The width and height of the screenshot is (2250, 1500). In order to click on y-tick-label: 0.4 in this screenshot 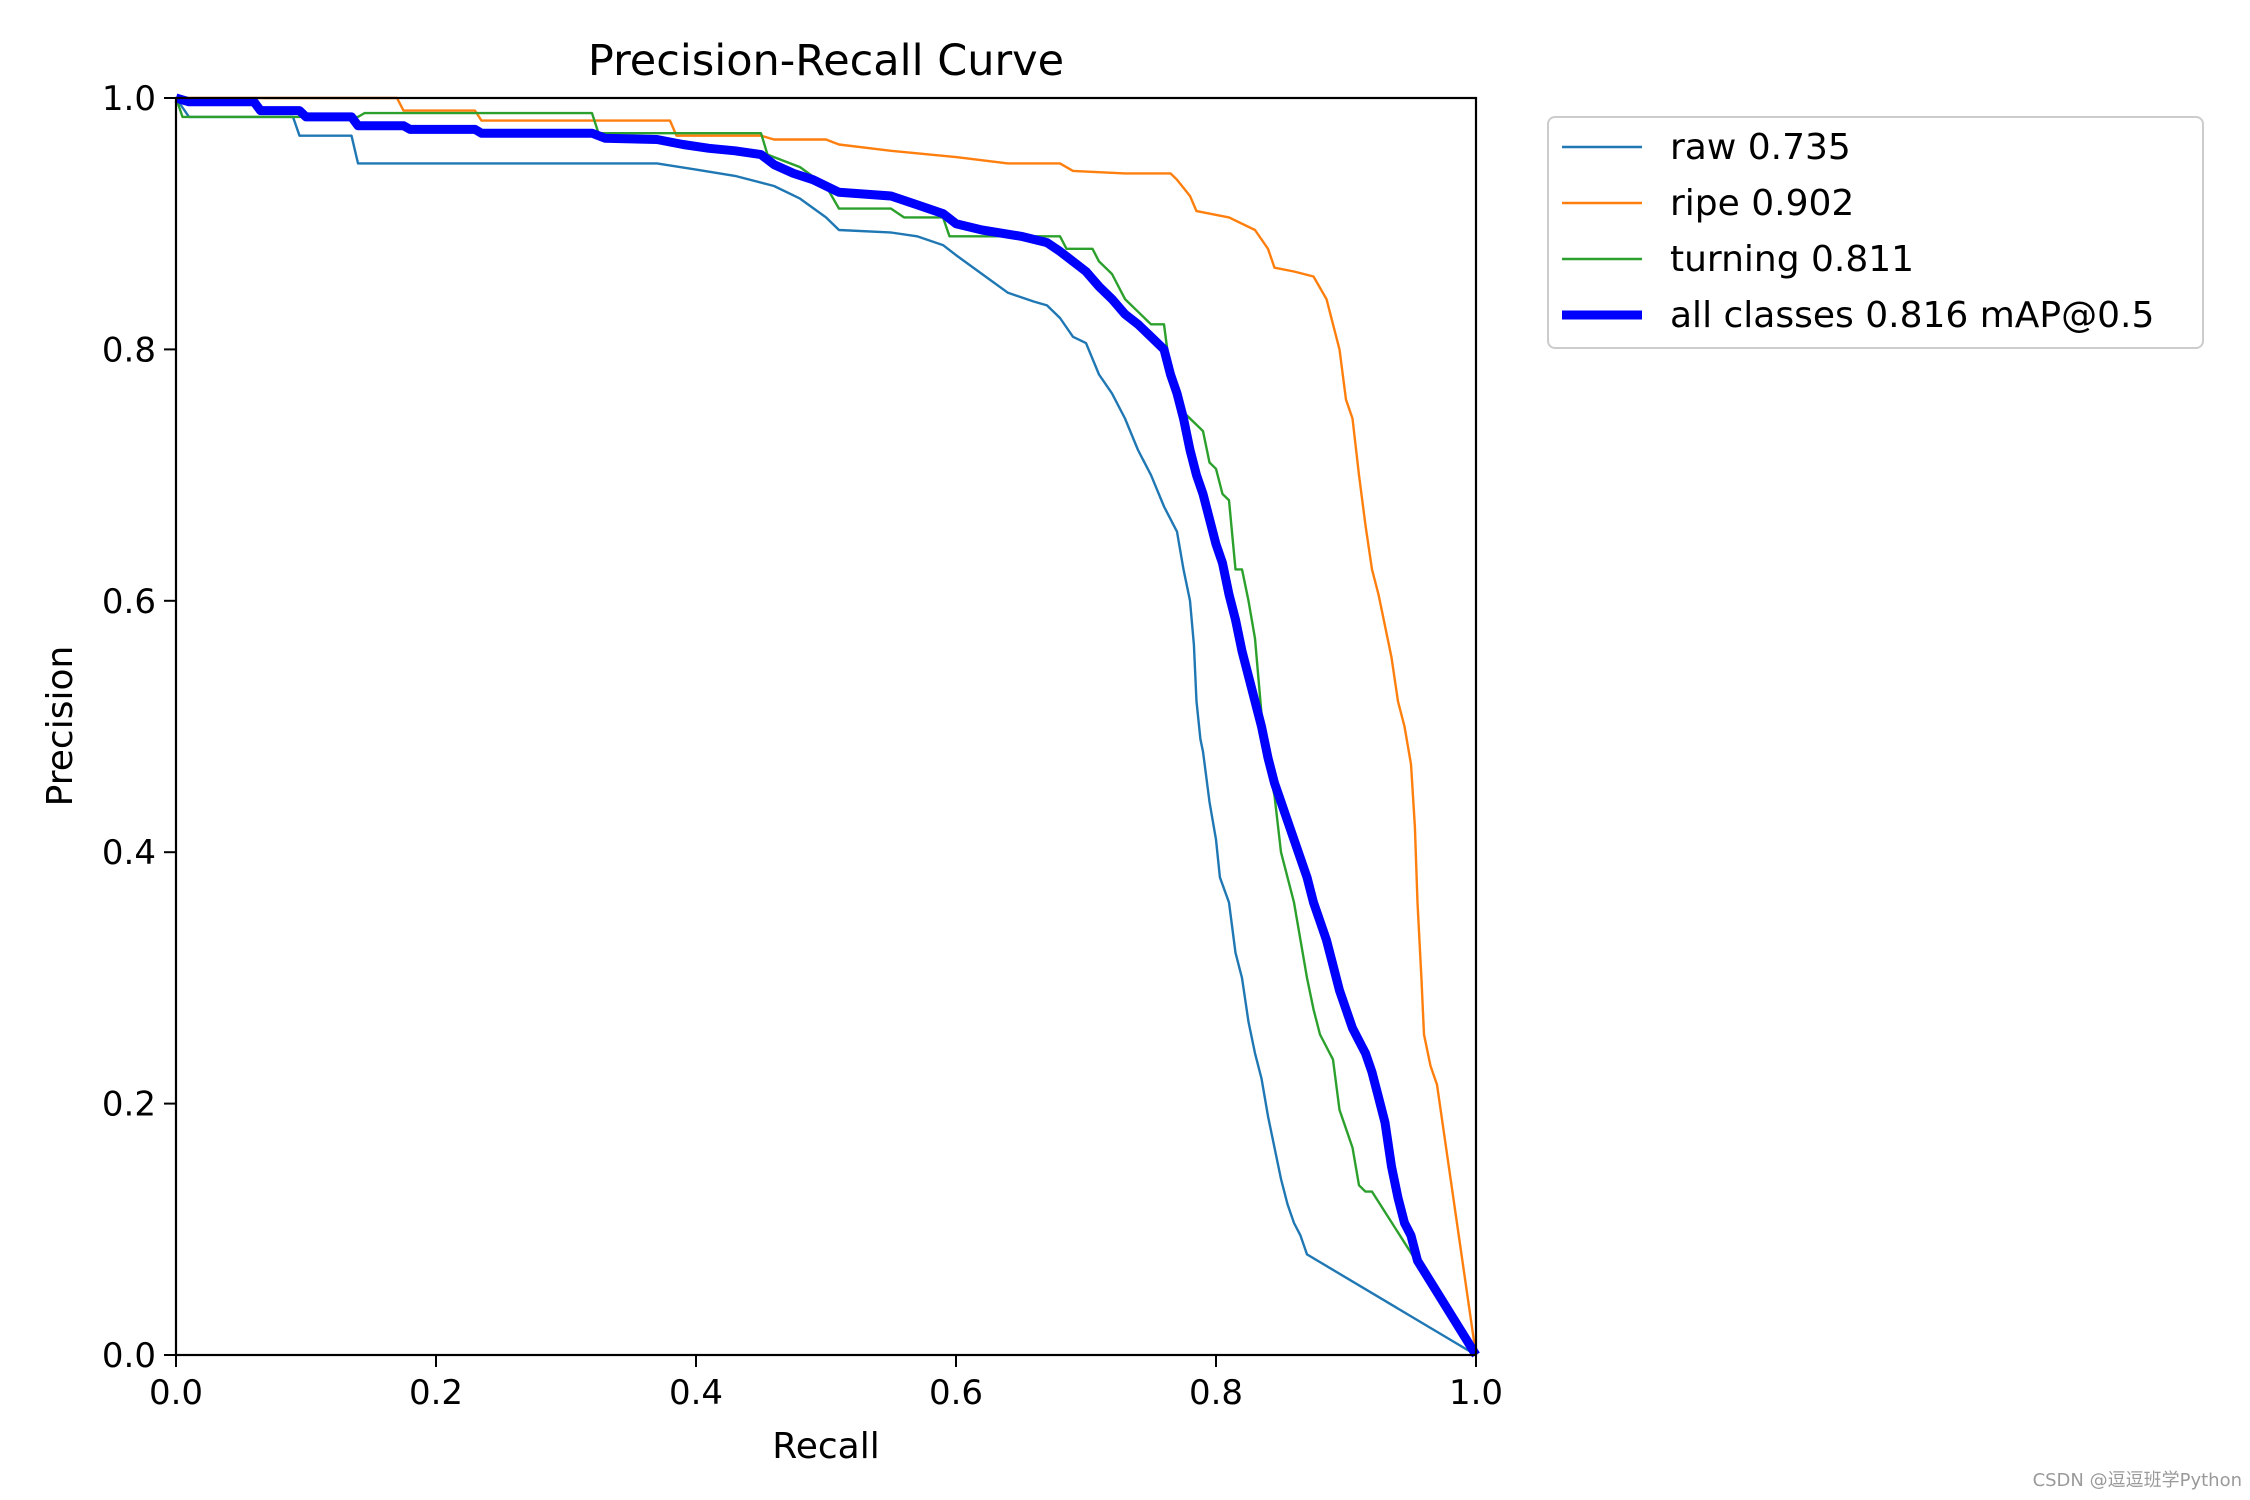, I will do `click(129, 853)`.